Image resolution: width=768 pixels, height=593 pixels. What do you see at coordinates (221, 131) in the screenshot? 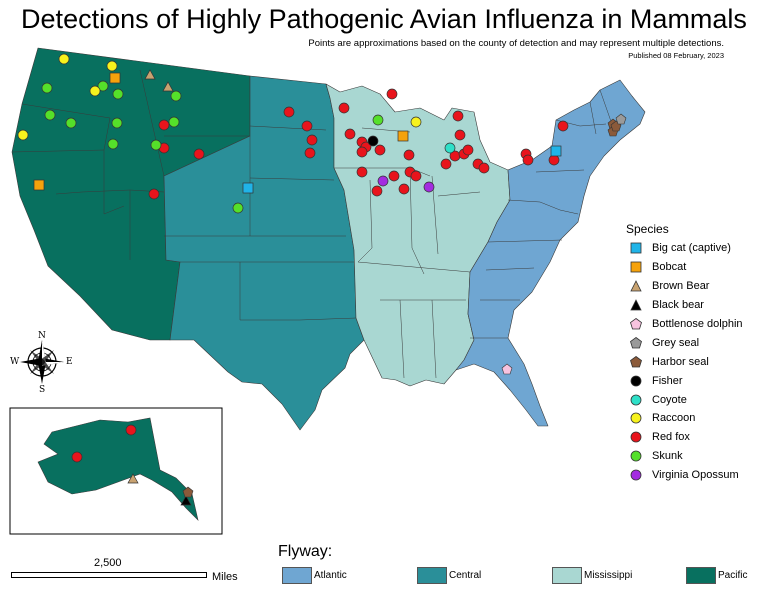
I see `bobcat-markers` at bounding box center [221, 131].